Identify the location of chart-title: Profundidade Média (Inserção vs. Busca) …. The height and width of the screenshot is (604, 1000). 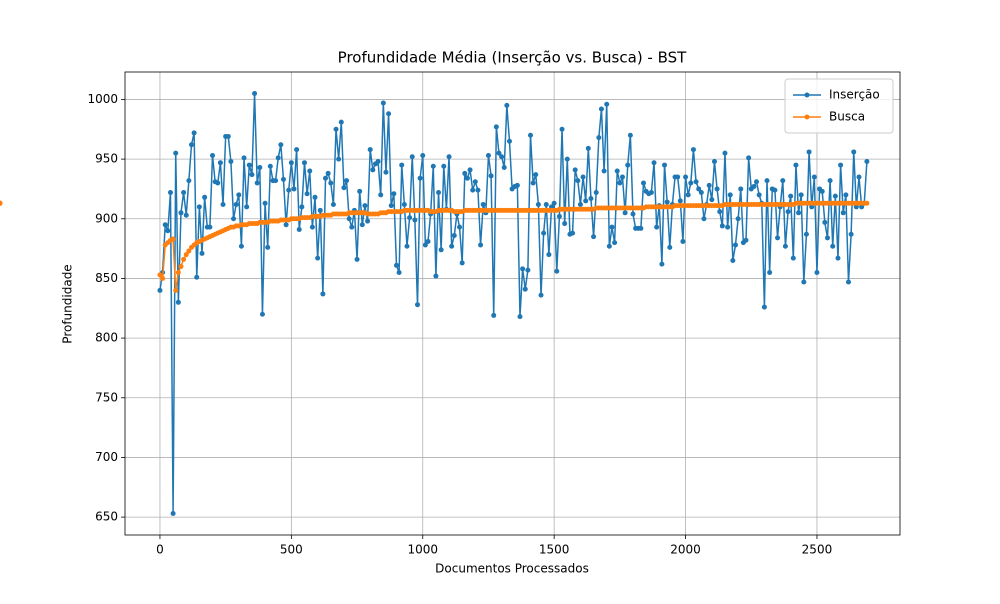
(513, 58).